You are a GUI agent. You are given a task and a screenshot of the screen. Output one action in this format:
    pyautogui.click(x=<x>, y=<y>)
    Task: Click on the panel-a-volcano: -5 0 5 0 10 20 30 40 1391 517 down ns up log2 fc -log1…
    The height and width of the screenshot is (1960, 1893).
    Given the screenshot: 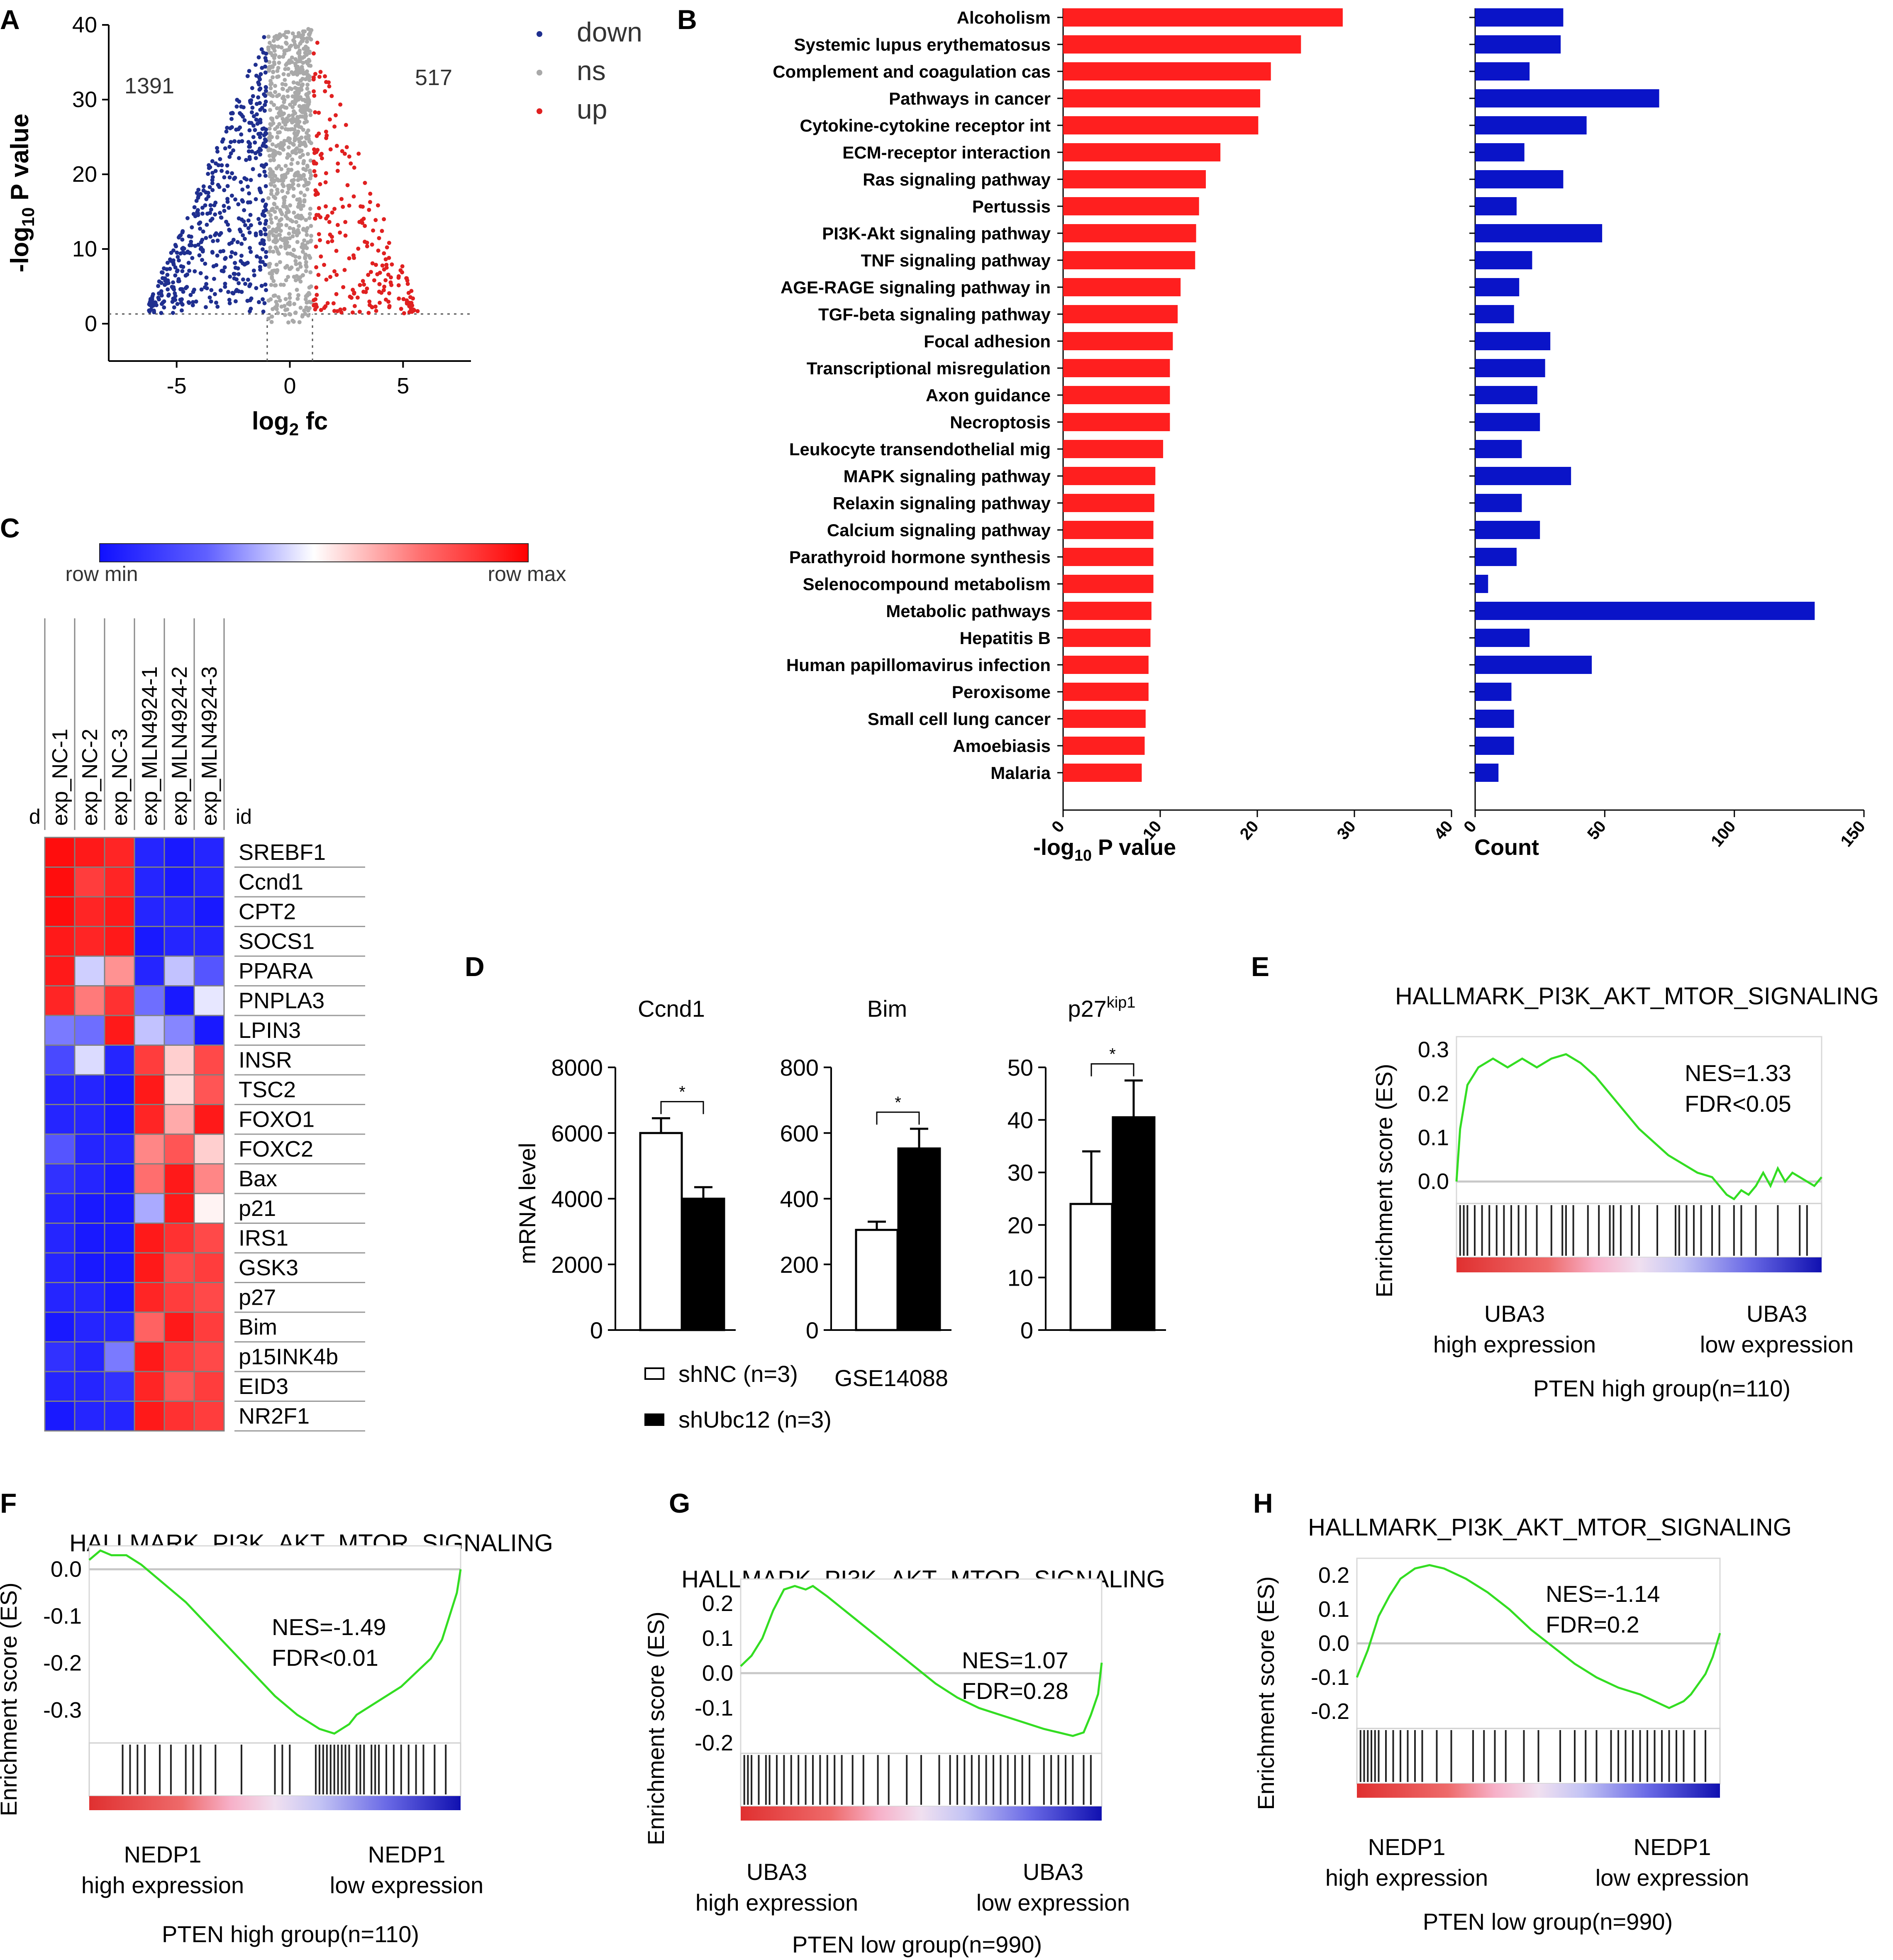 What is the action you would take?
    pyautogui.click(x=324, y=226)
    